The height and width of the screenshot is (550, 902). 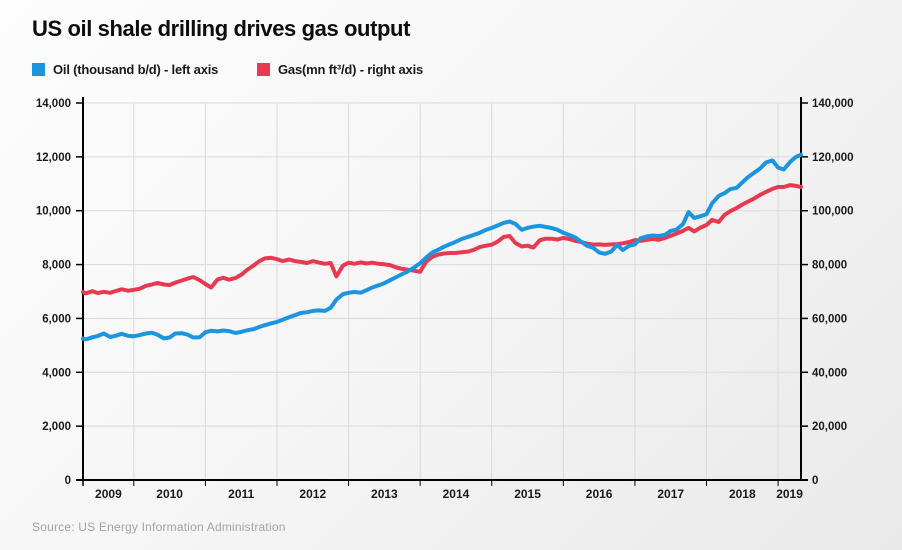 What do you see at coordinates (108, 494) in the screenshot?
I see `x-axis-year-label: 2009` at bounding box center [108, 494].